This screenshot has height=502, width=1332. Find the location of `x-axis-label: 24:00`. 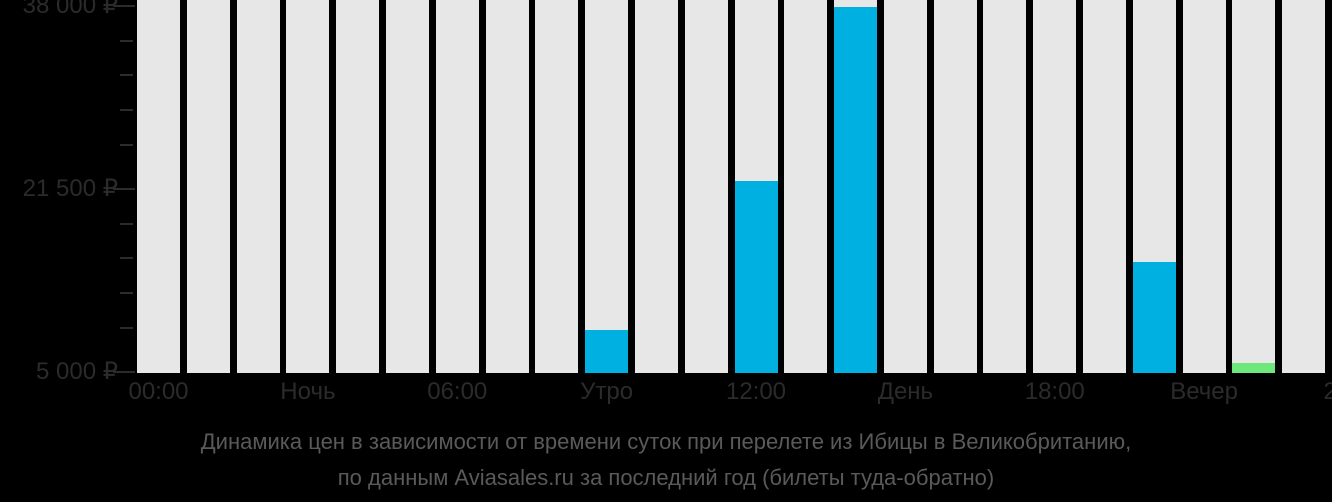

x-axis-label: 24:00 is located at coordinates (1327, 391).